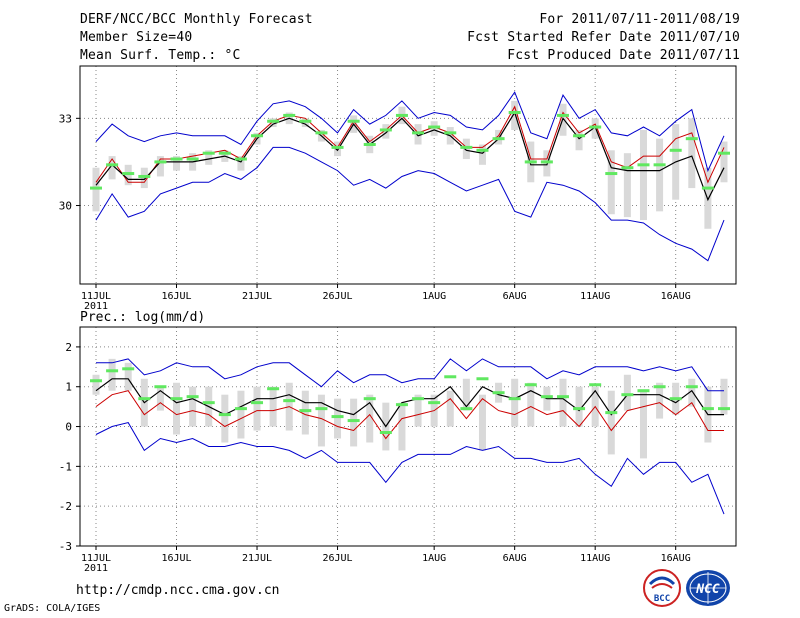  Describe the element at coordinates (136, 37) in the screenshot. I see `member-size: Member Size=40` at that location.